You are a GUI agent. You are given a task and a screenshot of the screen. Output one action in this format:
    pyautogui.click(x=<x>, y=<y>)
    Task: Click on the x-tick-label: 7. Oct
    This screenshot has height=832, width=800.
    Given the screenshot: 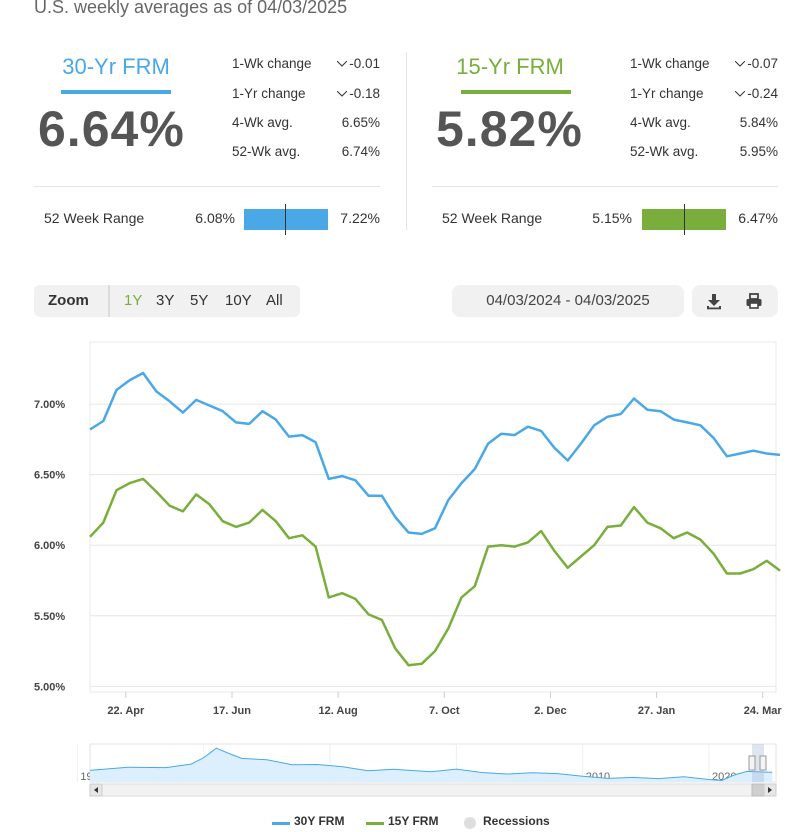 What is the action you would take?
    pyautogui.click(x=444, y=711)
    